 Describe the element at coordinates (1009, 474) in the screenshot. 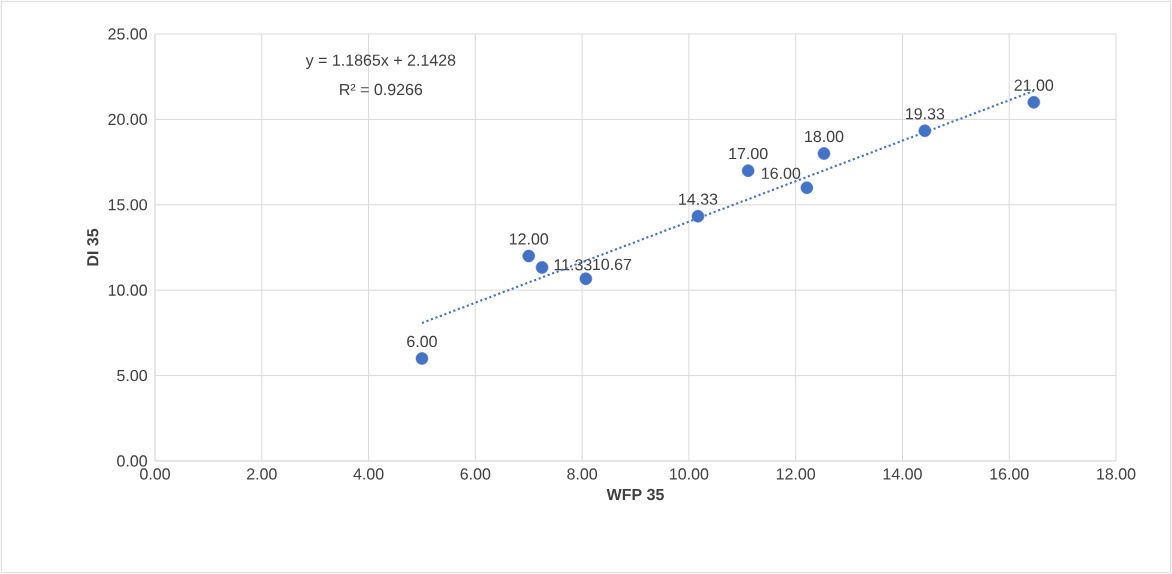

I see `x-tick-label: 16.00` at that location.